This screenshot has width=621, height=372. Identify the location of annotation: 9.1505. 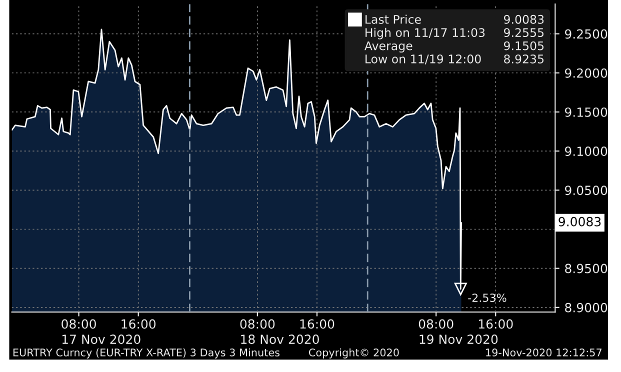
(524, 45).